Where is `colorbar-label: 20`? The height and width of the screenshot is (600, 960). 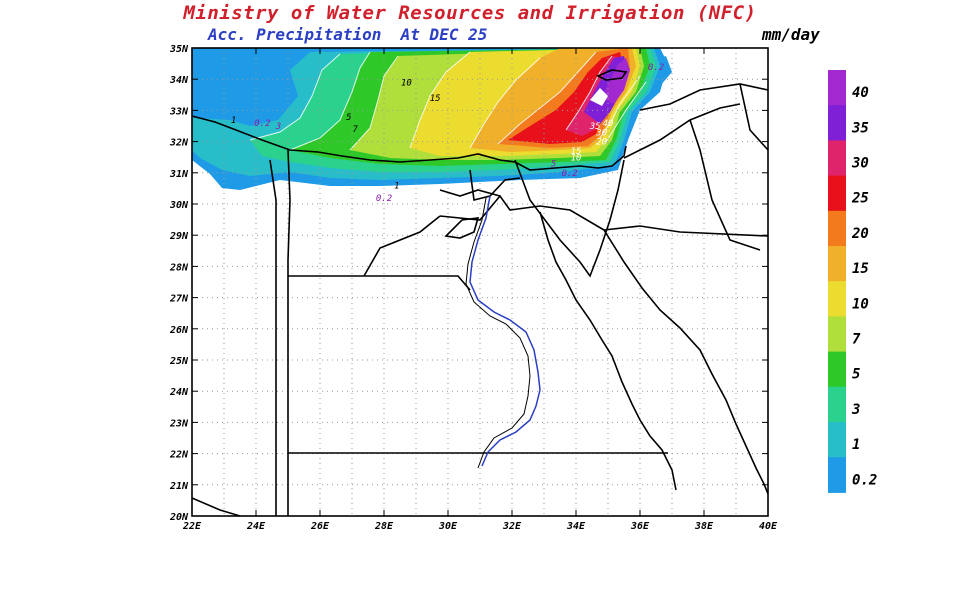 colorbar-label: 20 is located at coordinates (860, 234).